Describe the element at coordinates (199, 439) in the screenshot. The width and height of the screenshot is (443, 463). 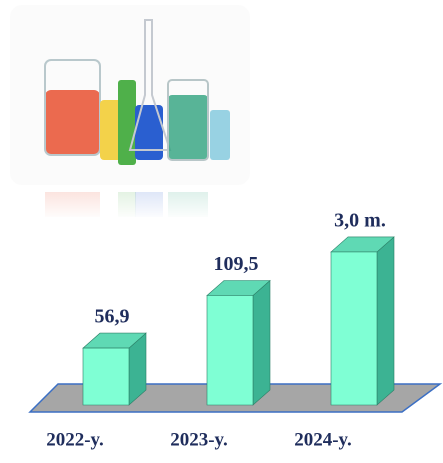
I see `x-tick-label: 2023-y.` at that location.